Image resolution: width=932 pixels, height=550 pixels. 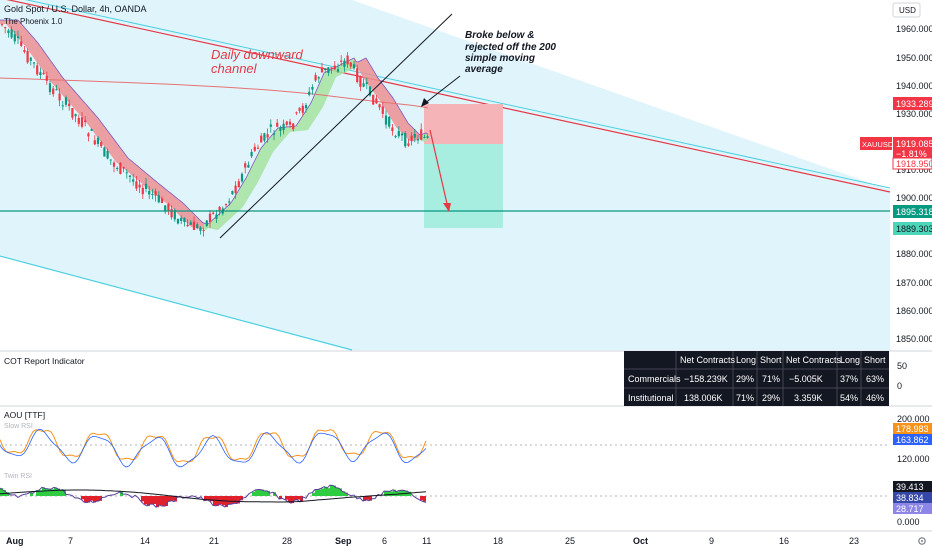 I want to click on note-arrow, so click(x=442, y=90).